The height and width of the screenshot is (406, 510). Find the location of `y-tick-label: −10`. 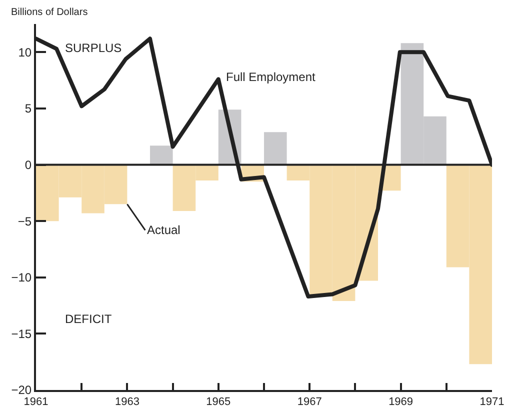

y-tick-label: −10 is located at coordinates (21, 277).